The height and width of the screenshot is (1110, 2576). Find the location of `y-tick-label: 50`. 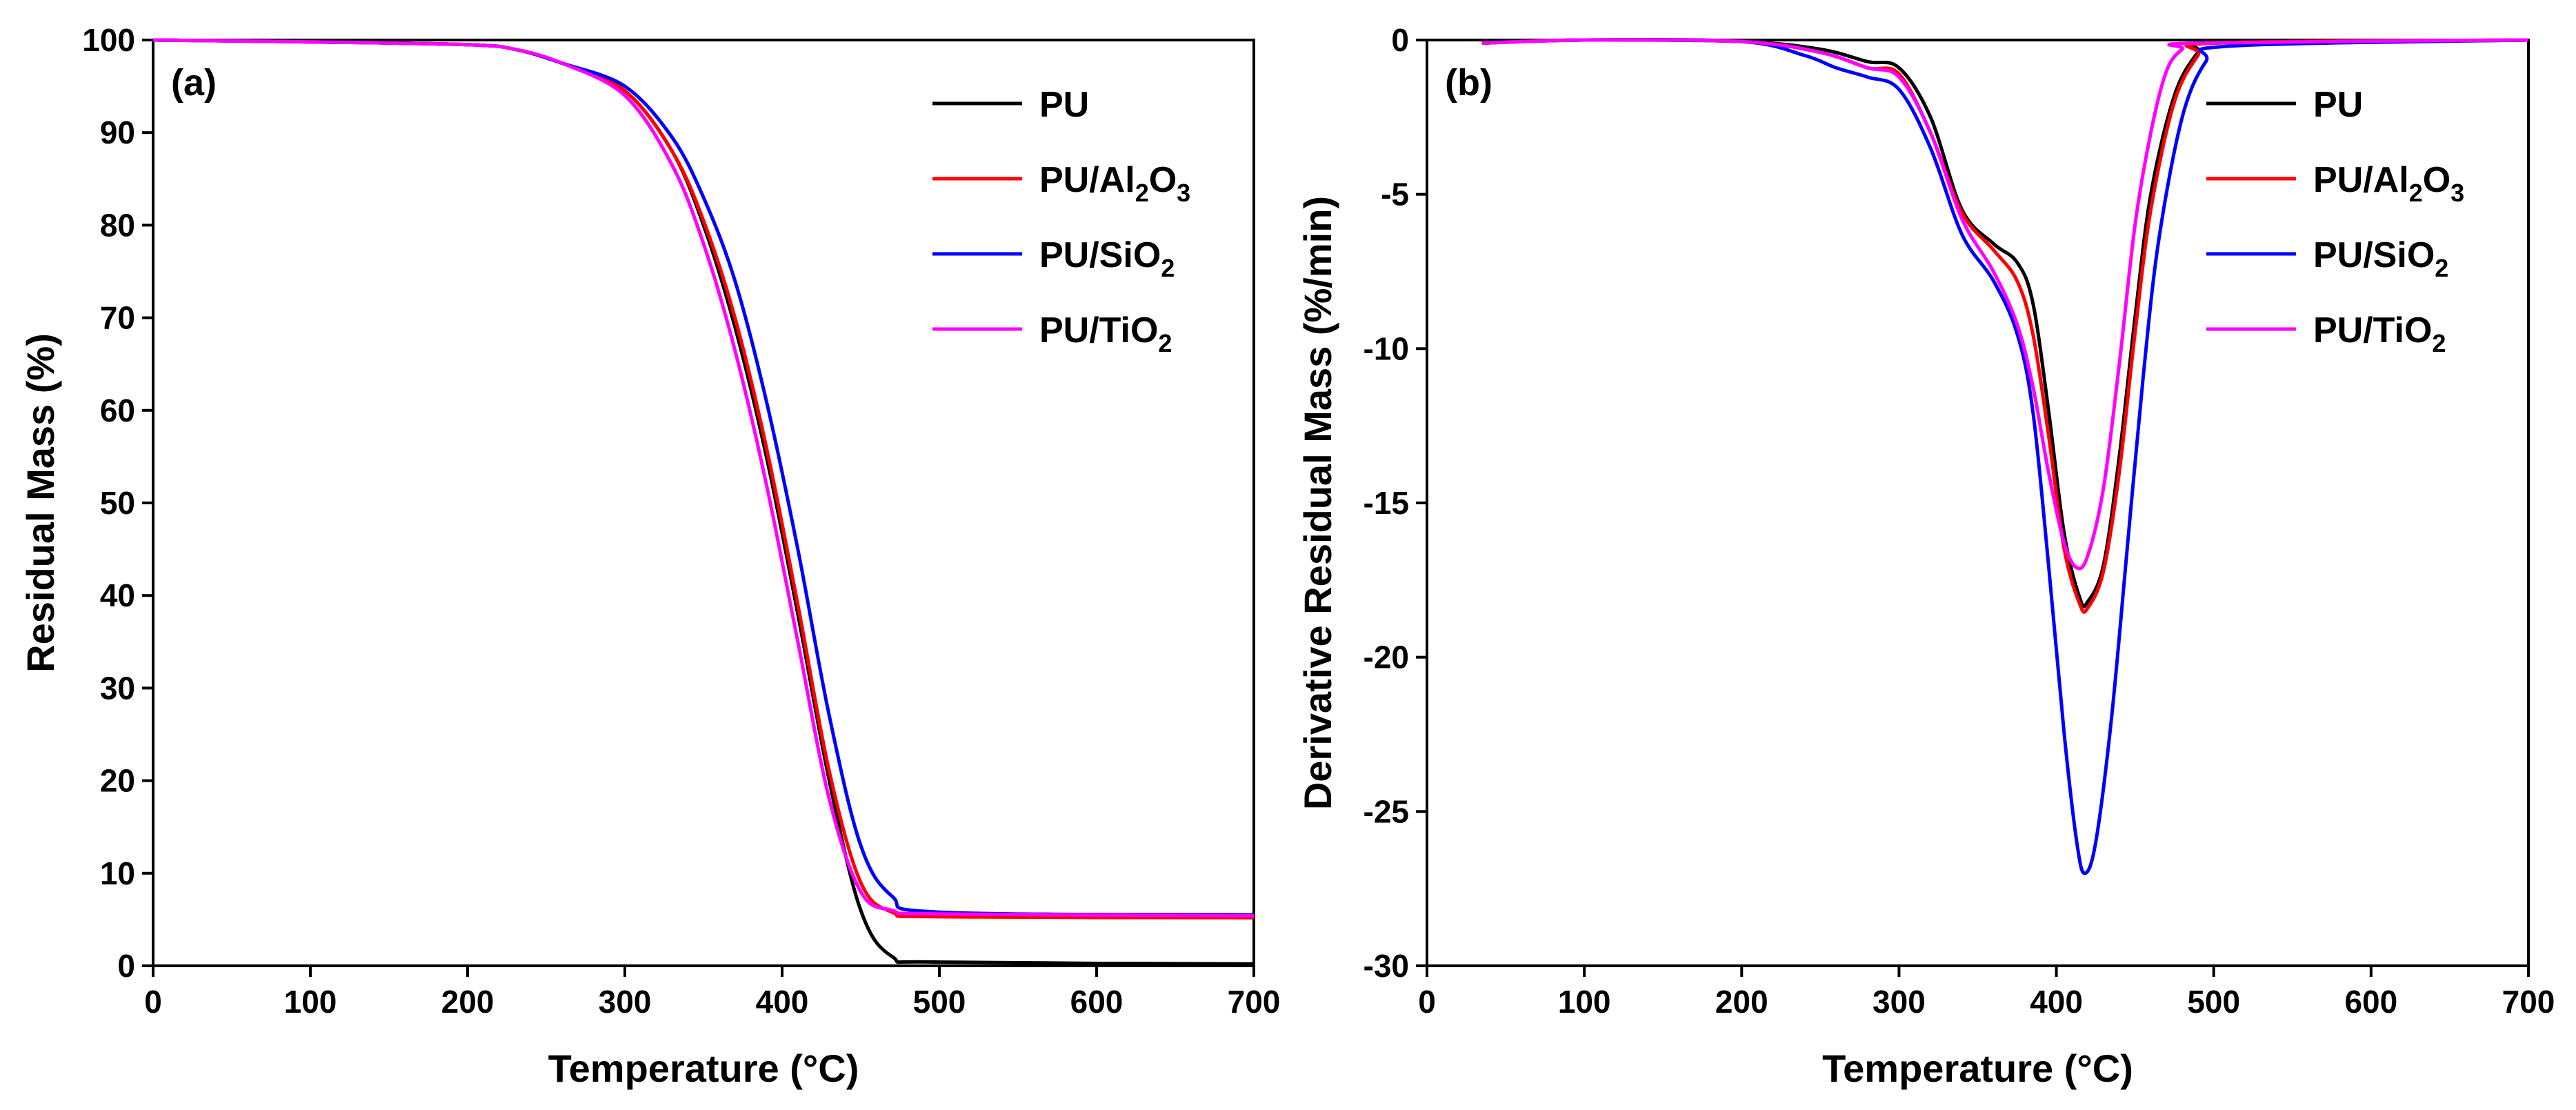

y-tick-label: 50 is located at coordinates (117, 503).